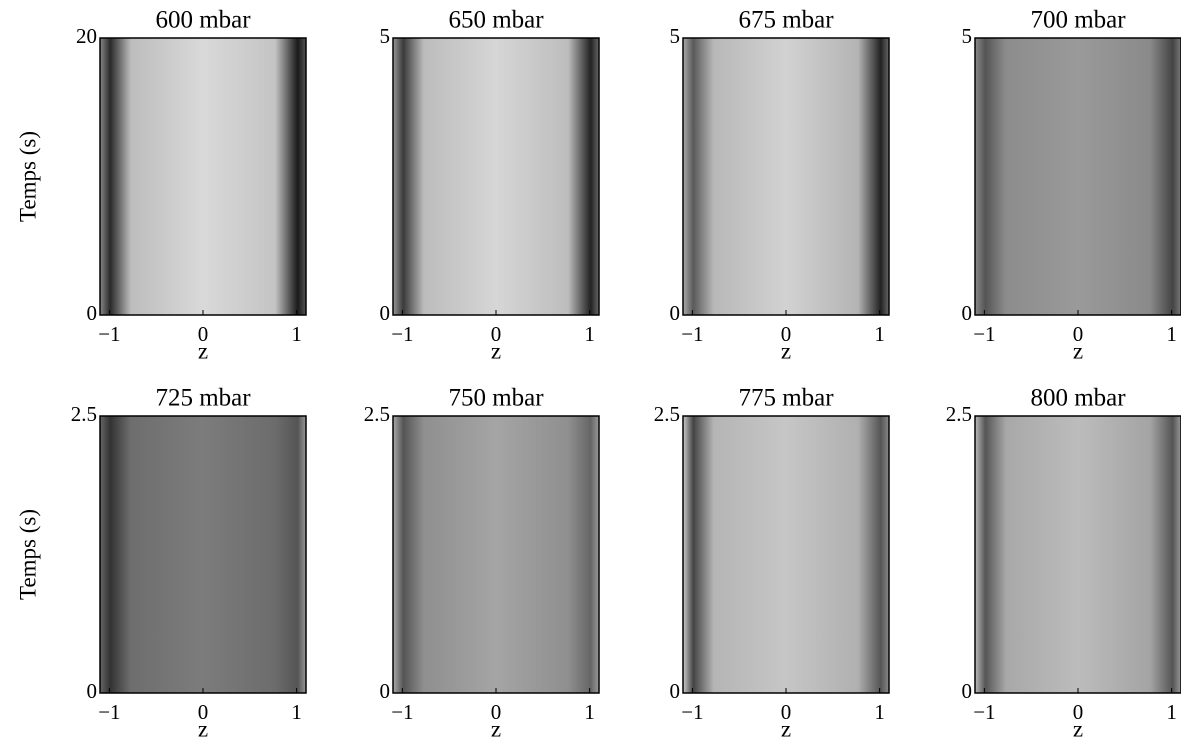 This screenshot has height=751, width=1181. What do you see at coordinates (203, 398) in the screenshot?
I see `panel-title: 725 mbar` at bounding box center [203, 398].